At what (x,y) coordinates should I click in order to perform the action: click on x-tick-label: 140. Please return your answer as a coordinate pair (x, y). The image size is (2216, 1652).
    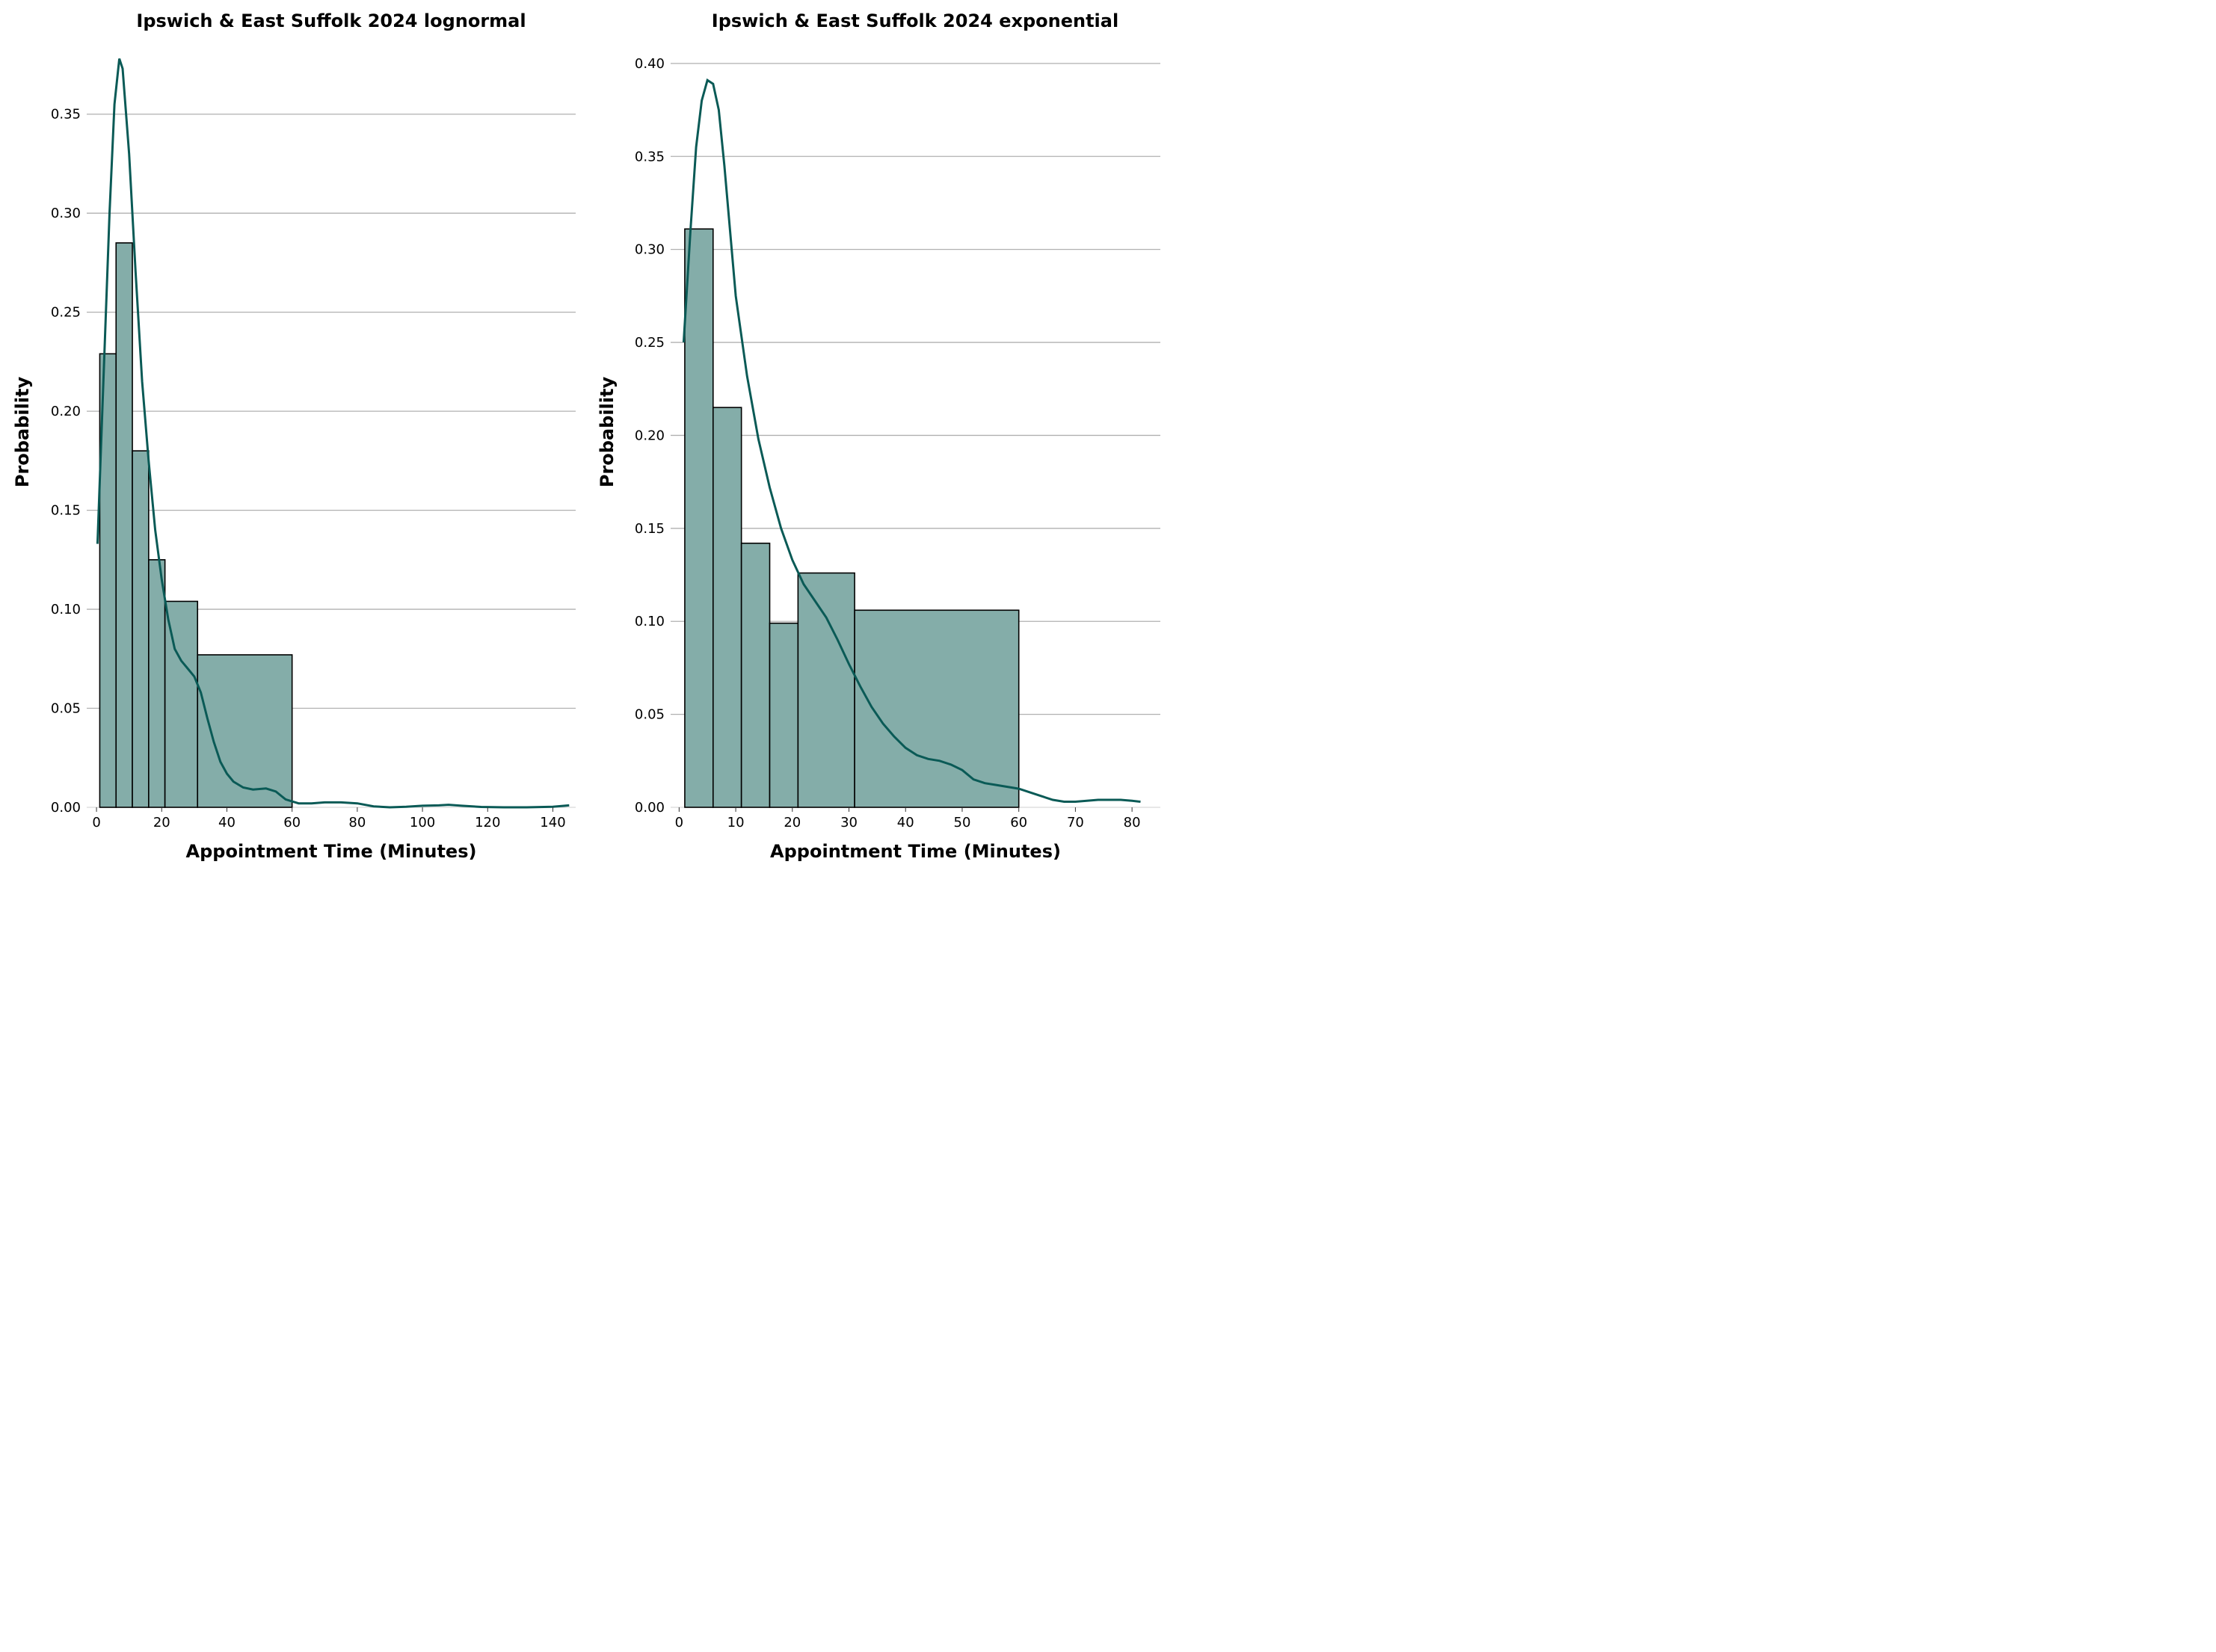
    Looking at the image, I should click on (552, 823).